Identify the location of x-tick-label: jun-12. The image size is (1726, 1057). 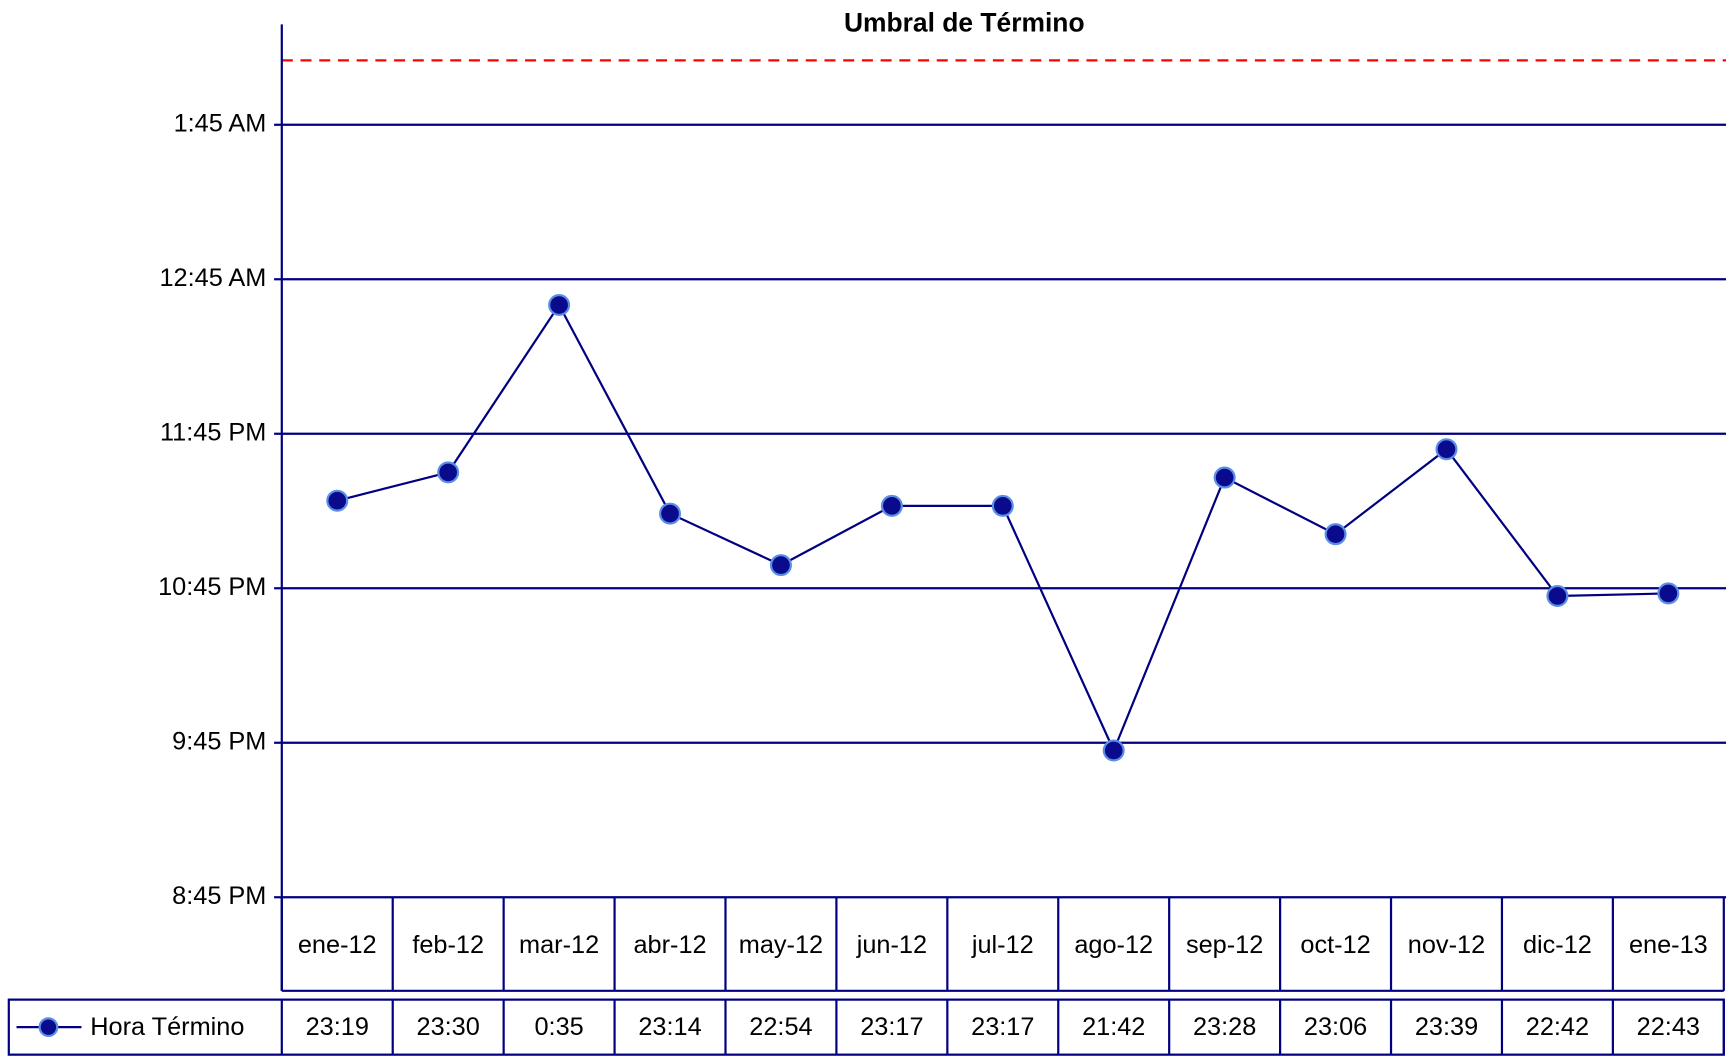
(891, 945).